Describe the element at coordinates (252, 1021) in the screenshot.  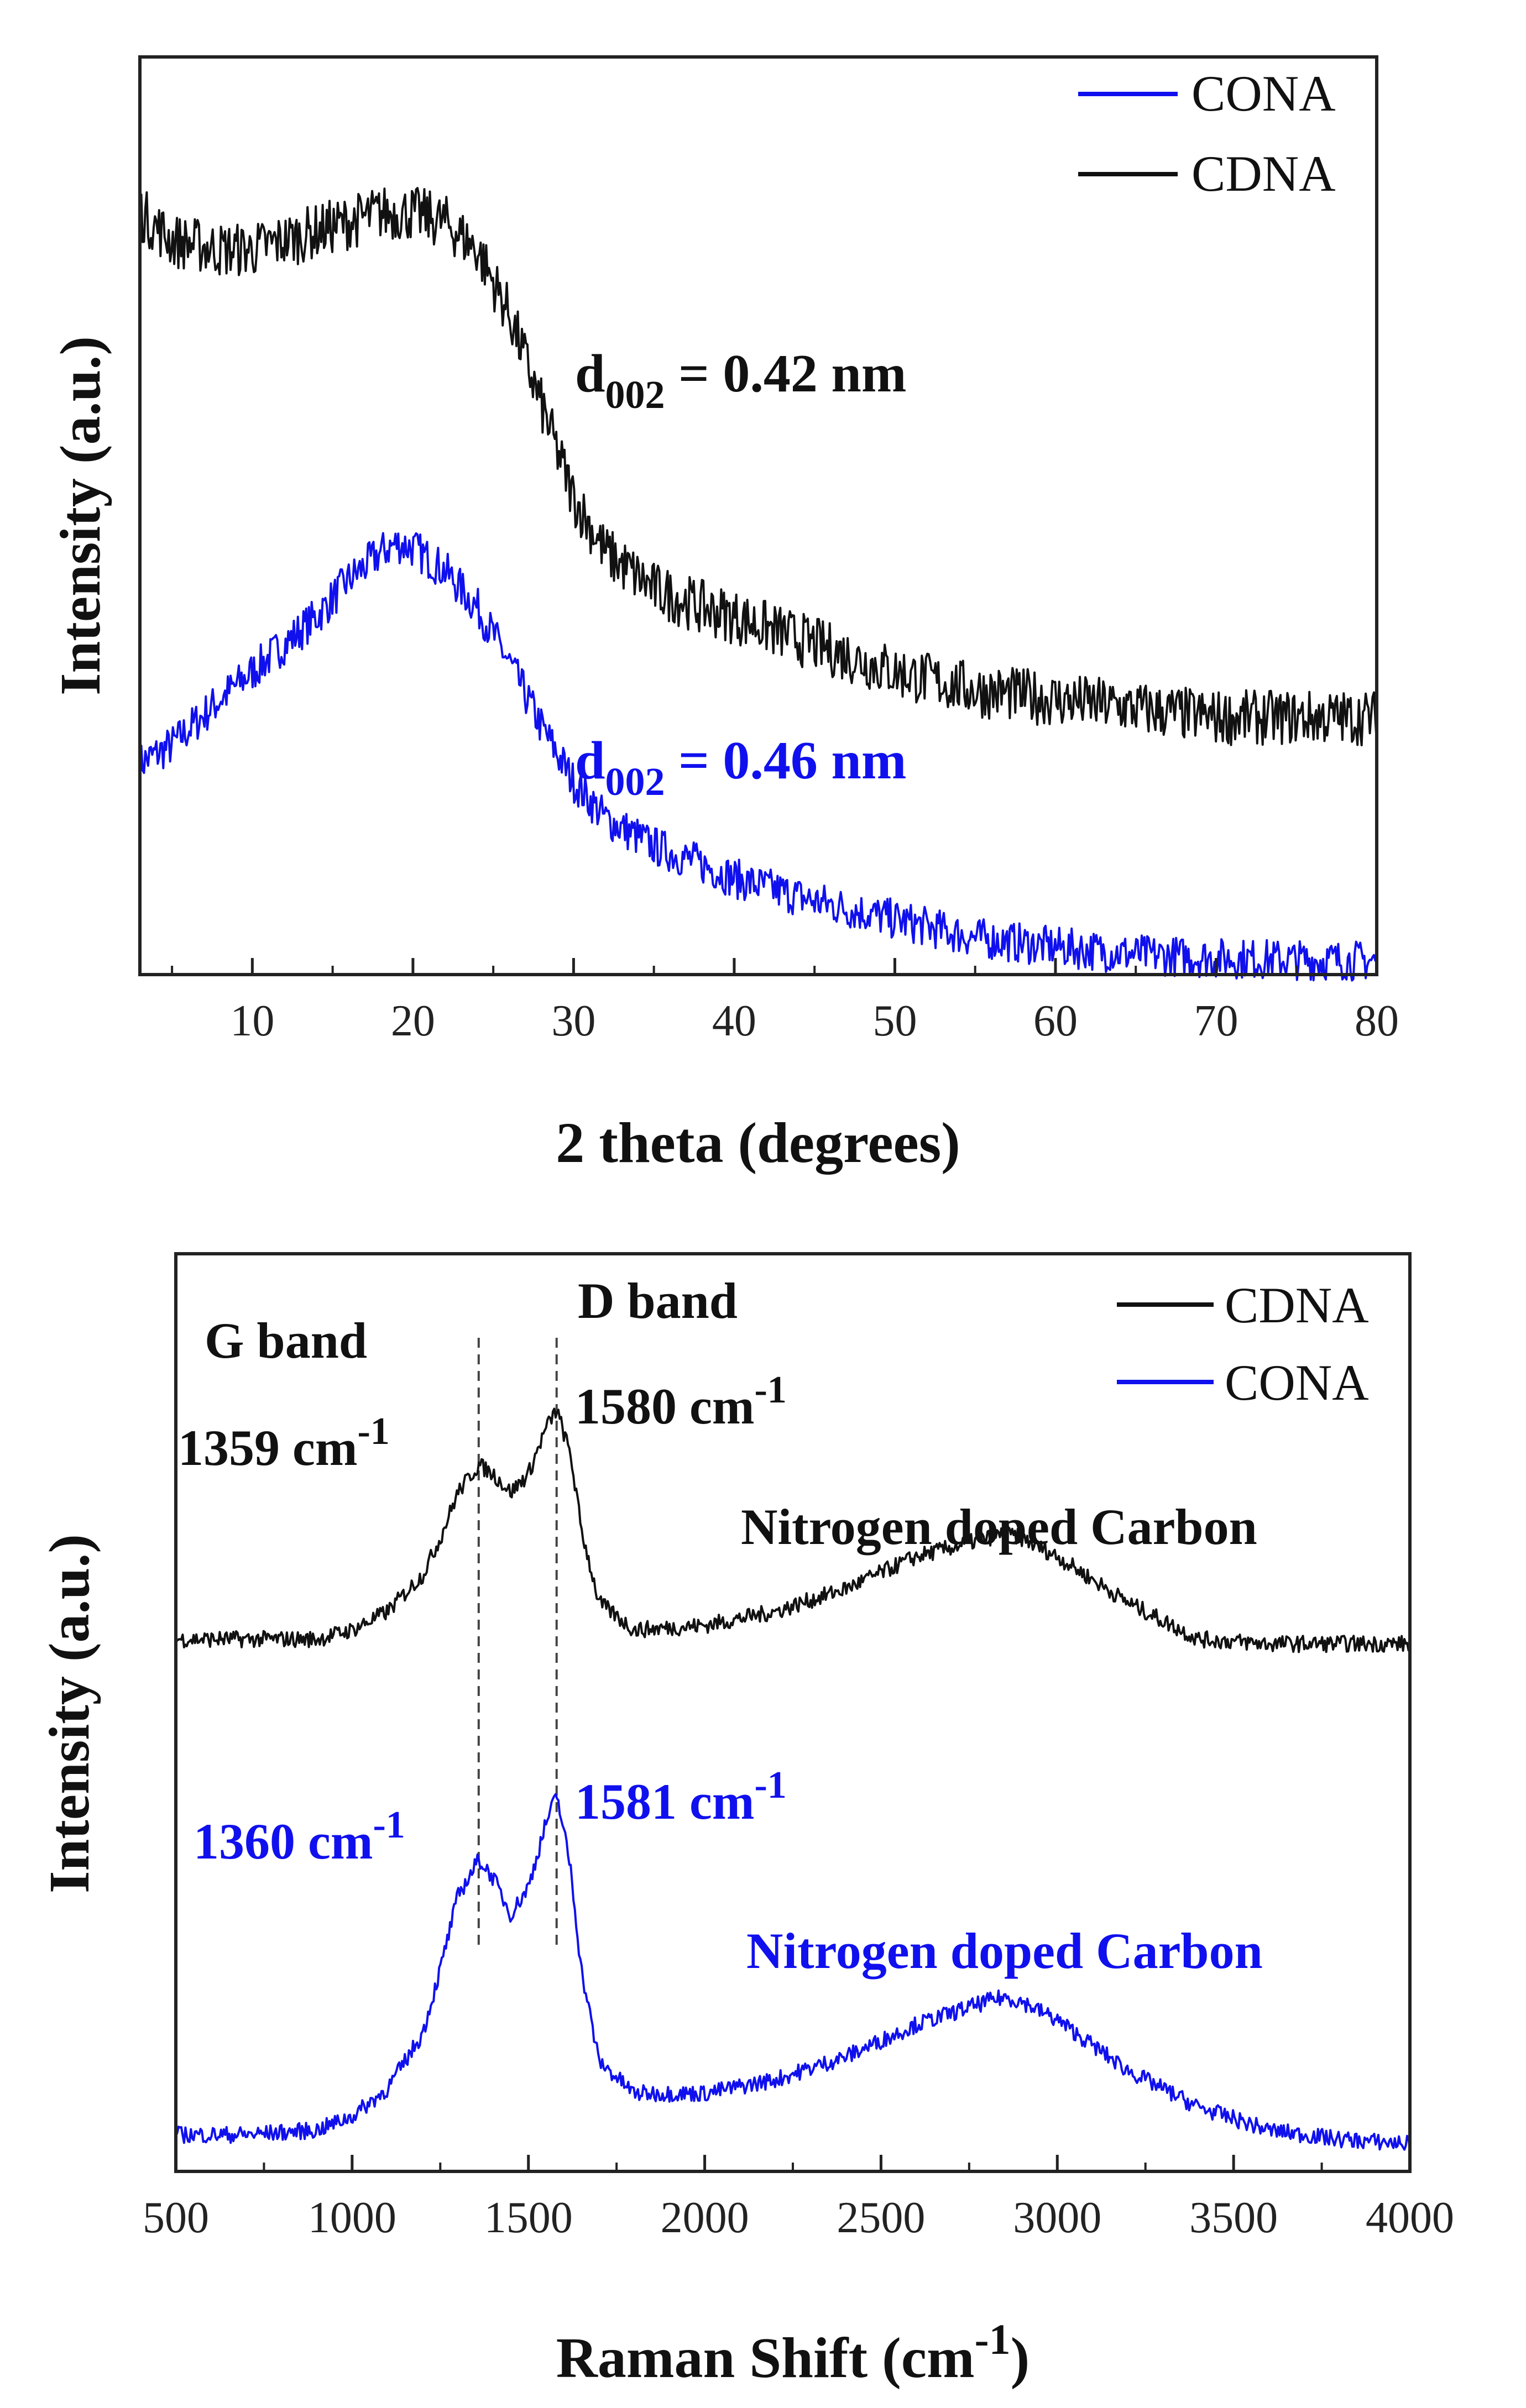
I see `xrd-x-tick-label: 10` at that location.